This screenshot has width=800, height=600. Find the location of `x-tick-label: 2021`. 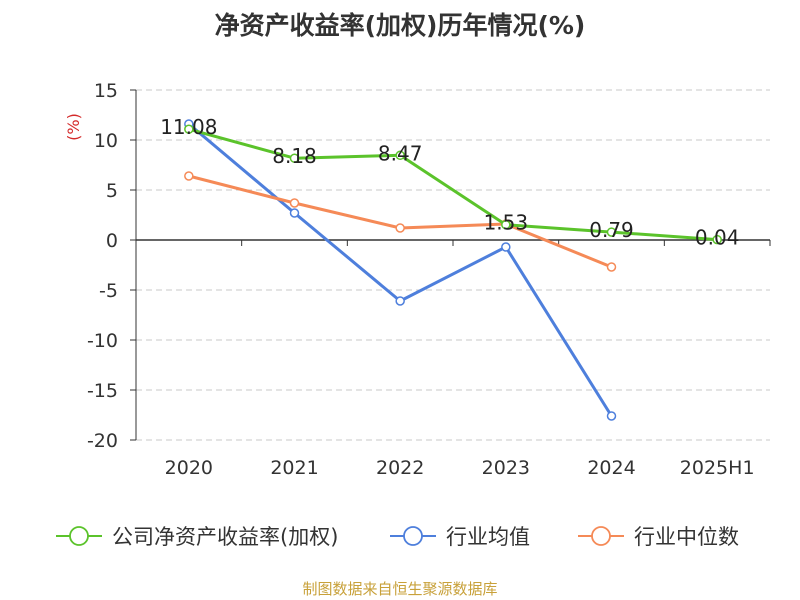

x-tick-label: 2021 is located at coordinates (294, 468).